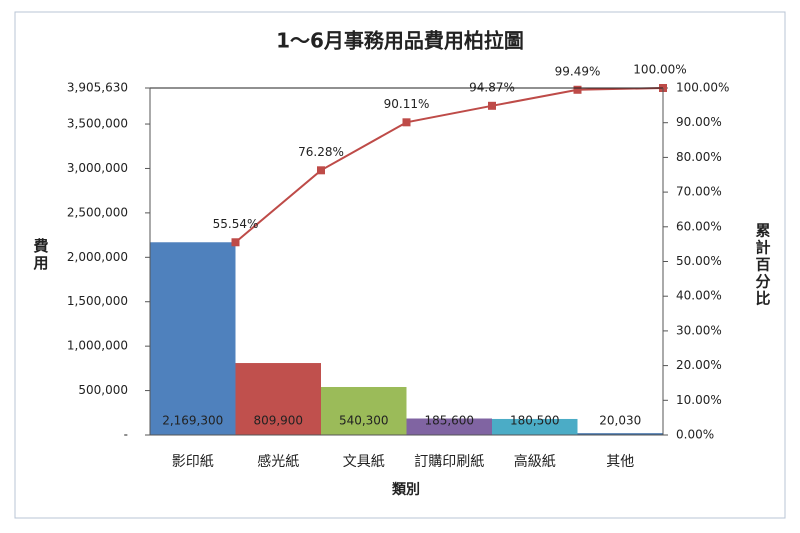 The width and height of the screenshot is (800, 533). What do you see at coordinates (193, 462) in the screenshot?
I see `x-tick-label: 影印紙` at bounding box center [193, 462].